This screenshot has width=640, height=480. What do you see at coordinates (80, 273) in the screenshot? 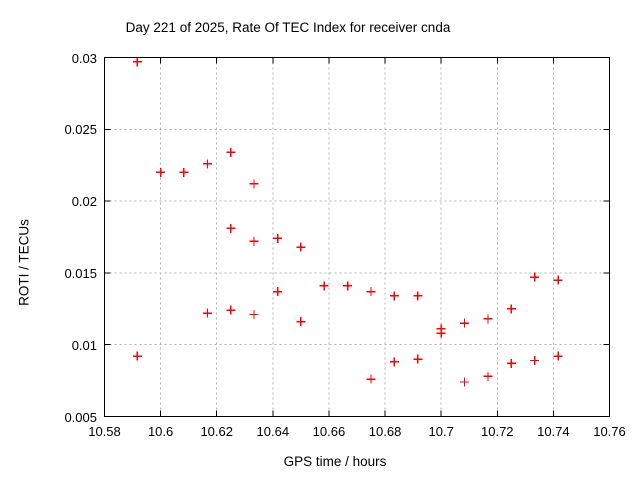
I see `y-tick-label: 0.015` at bounding box center [80, 273].